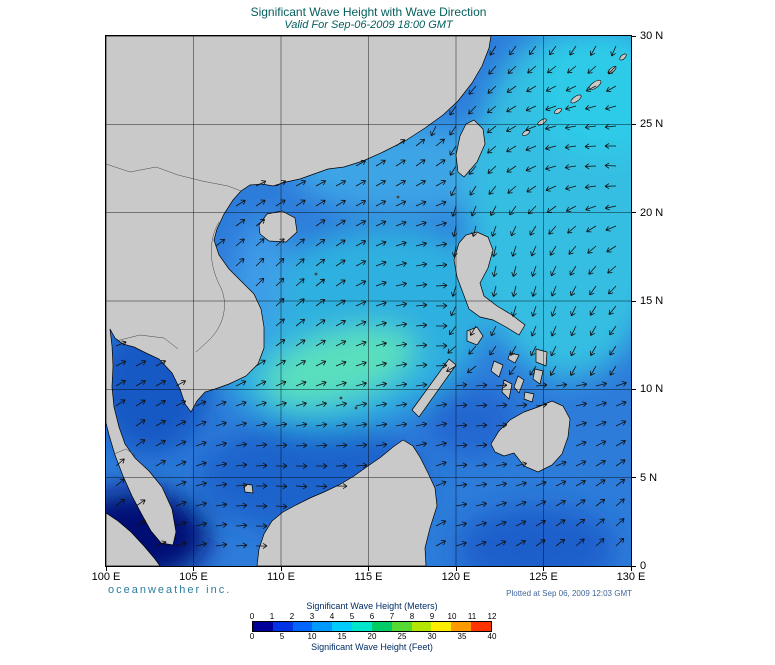 The height and width of the screenshot is (665, 775). Describe the element at coordinates (252, 636) in the screenshot. I see `feet-tick: 0` at that location.